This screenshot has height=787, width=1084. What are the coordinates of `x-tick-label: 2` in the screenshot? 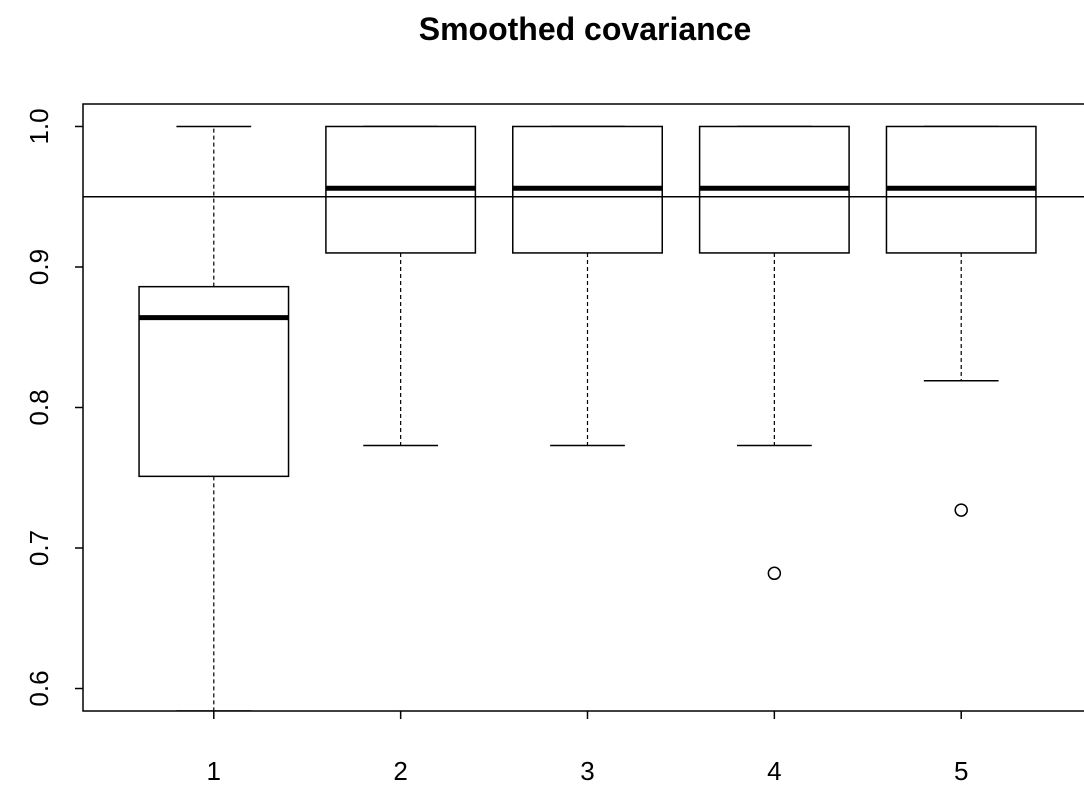 It's located at (400, 769).